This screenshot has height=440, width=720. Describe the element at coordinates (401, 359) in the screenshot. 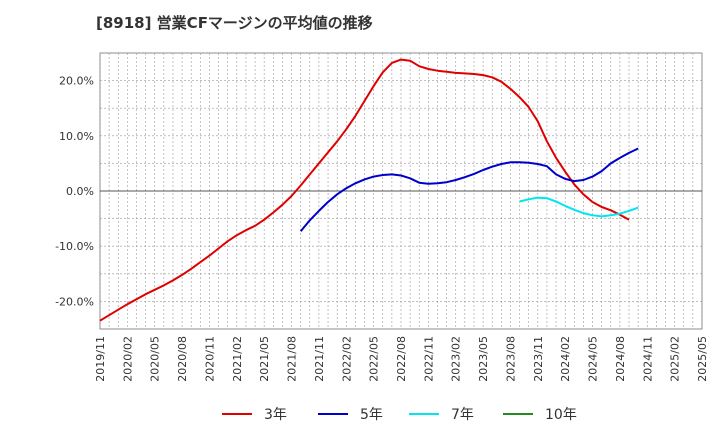

I see `x-tick-label: 2022/08` at that location.